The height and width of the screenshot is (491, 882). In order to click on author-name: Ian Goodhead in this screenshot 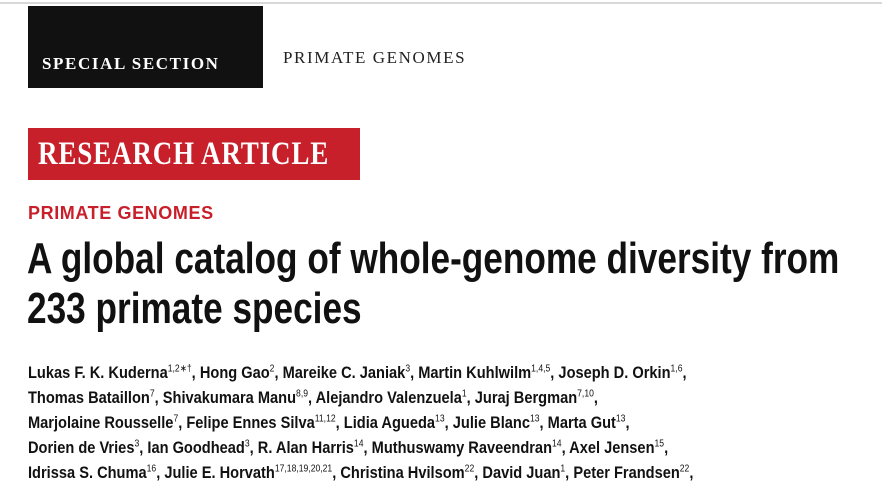, I will do `click(196, 447)`.